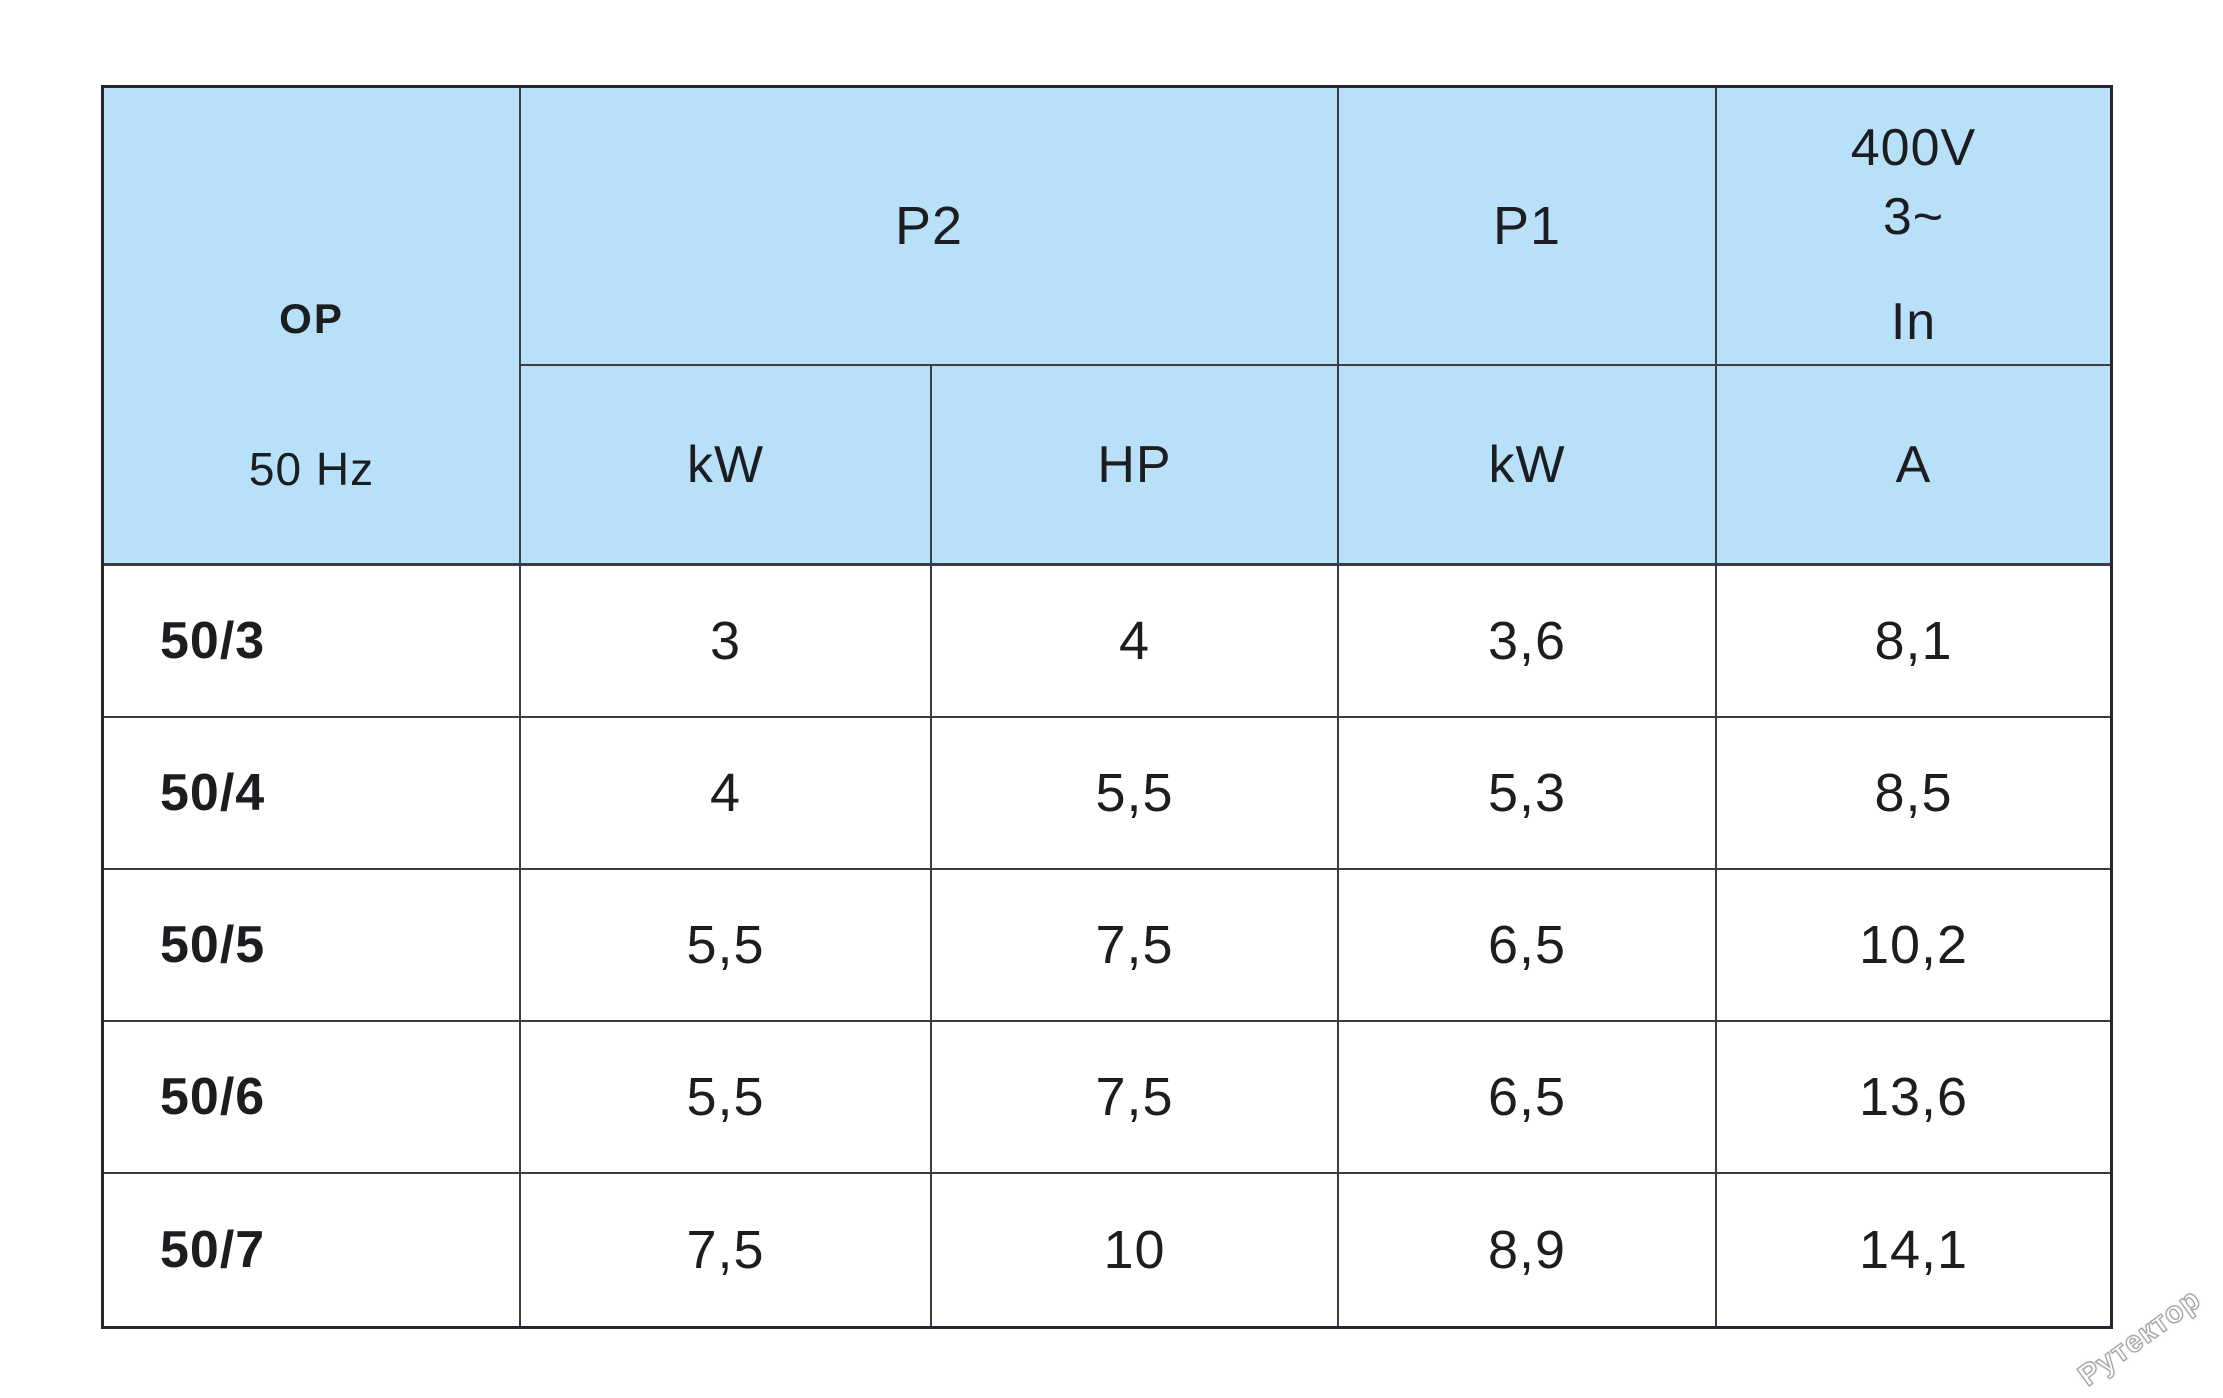 The height and width of the screenshot is (1398, 2223). I want to click on value-cell-p2-kw: 7,5, so click(726, 1250).